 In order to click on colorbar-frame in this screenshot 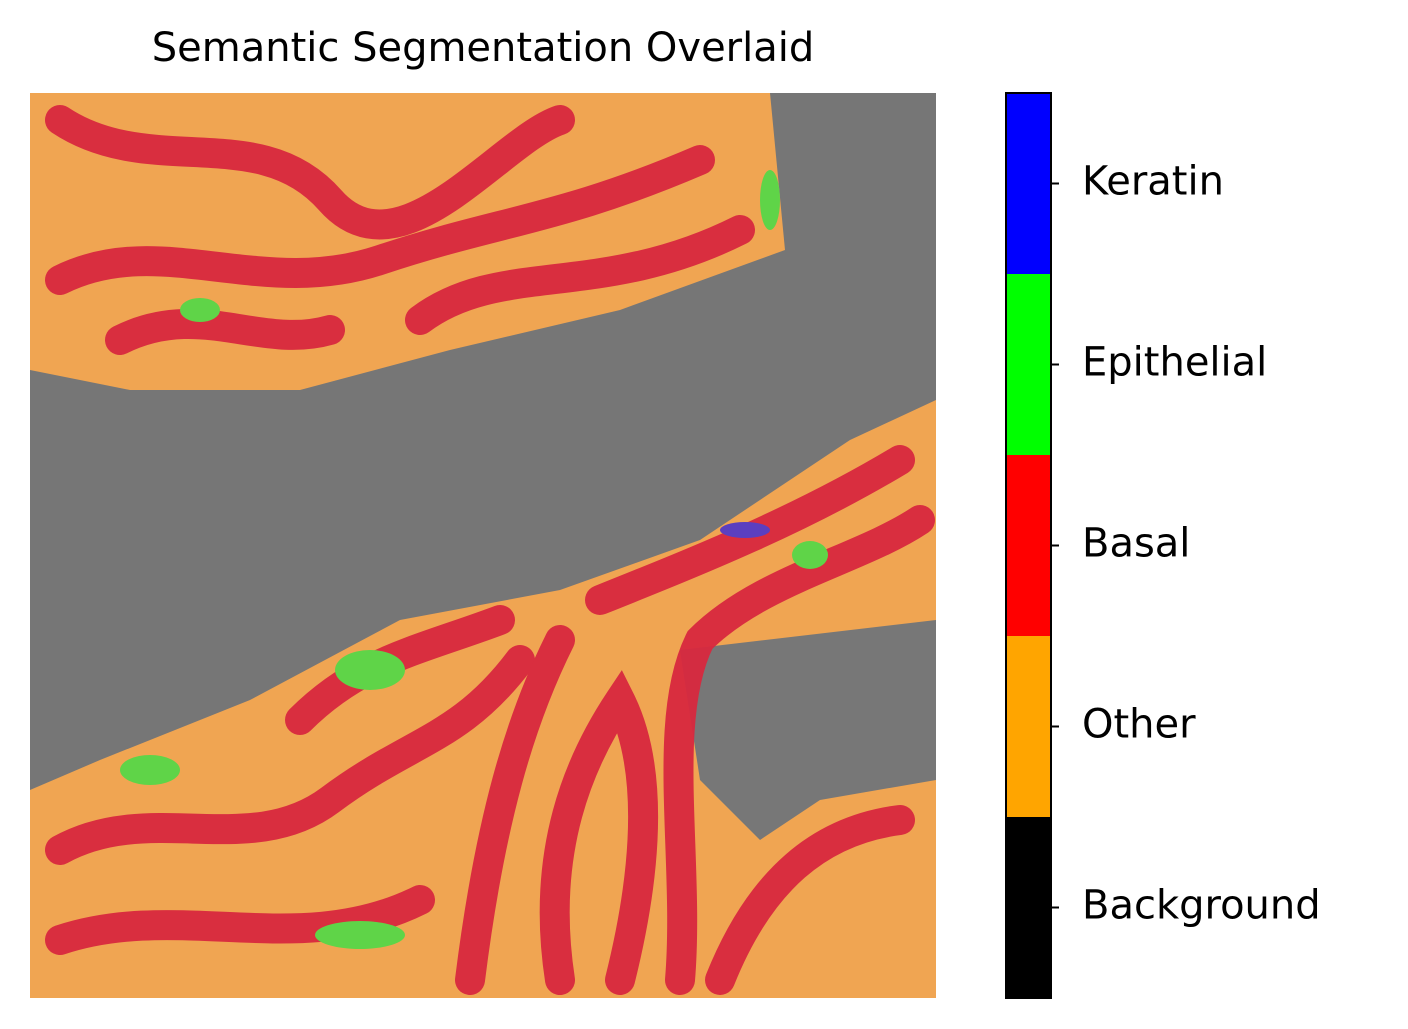, I will do `click(1028, 545)`.